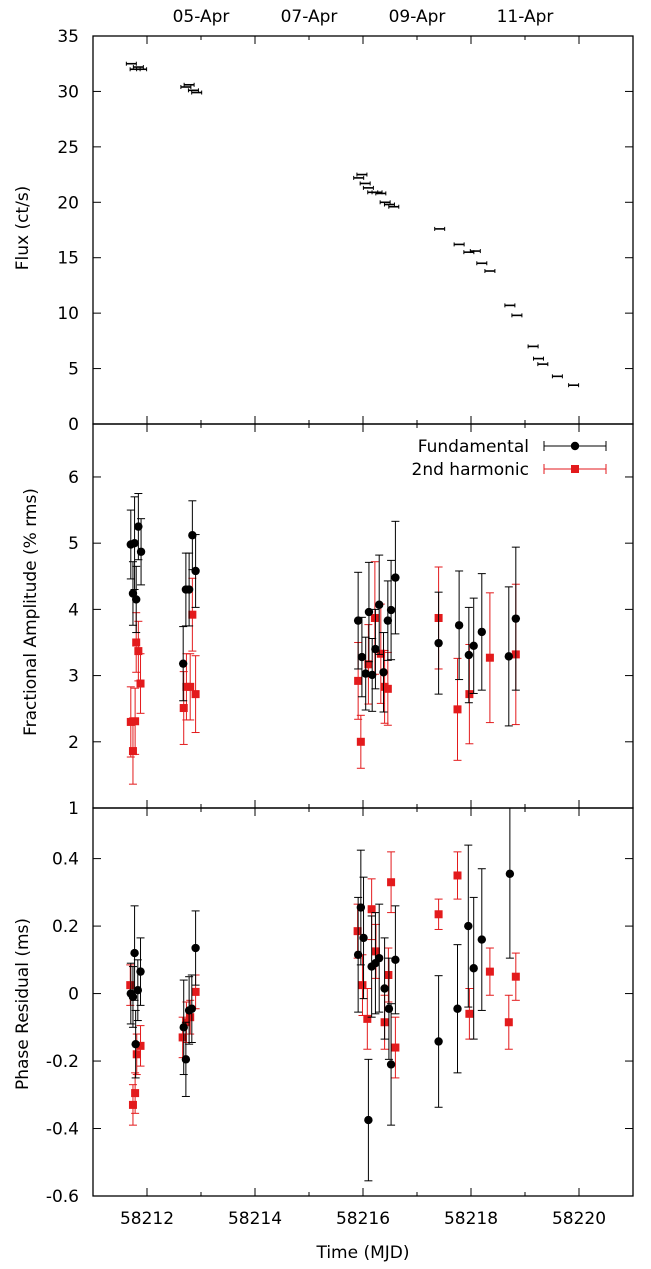  Describe the element at coordinates (23, 1004) in the screenshot. I see `phase-ylabel: Phase Residual (ms)` at that location.